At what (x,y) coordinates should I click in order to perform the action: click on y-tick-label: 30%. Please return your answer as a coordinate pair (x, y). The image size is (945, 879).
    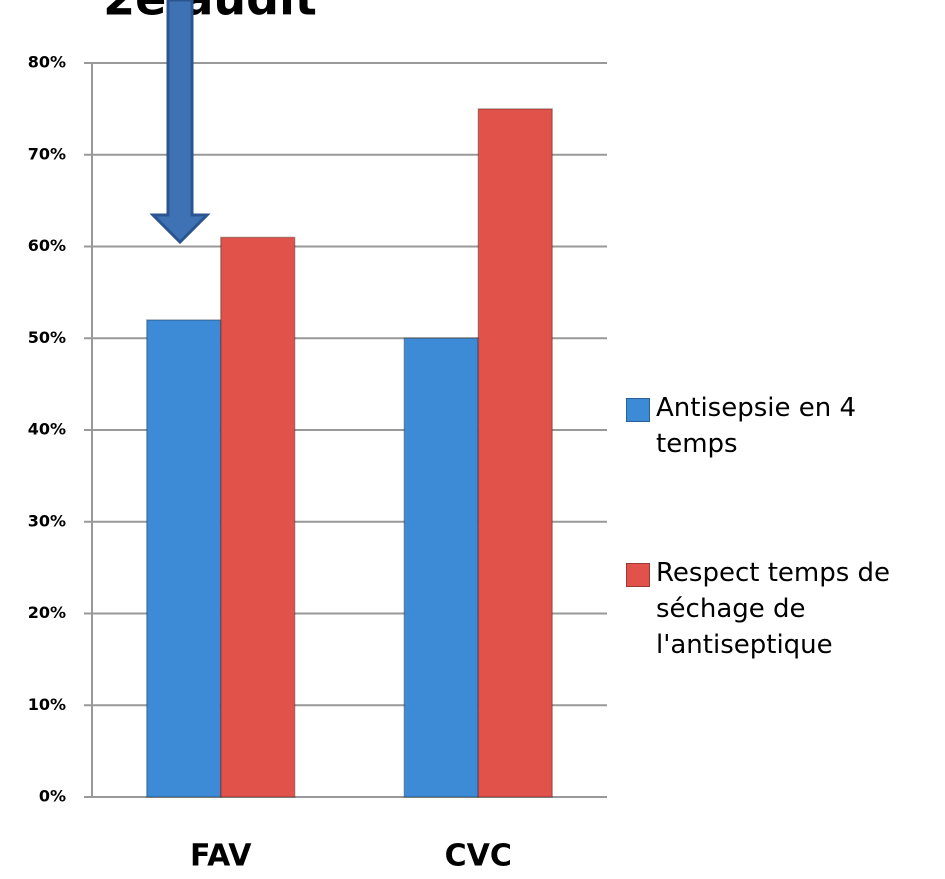
    Looking at the image, I should click on (47, 520).